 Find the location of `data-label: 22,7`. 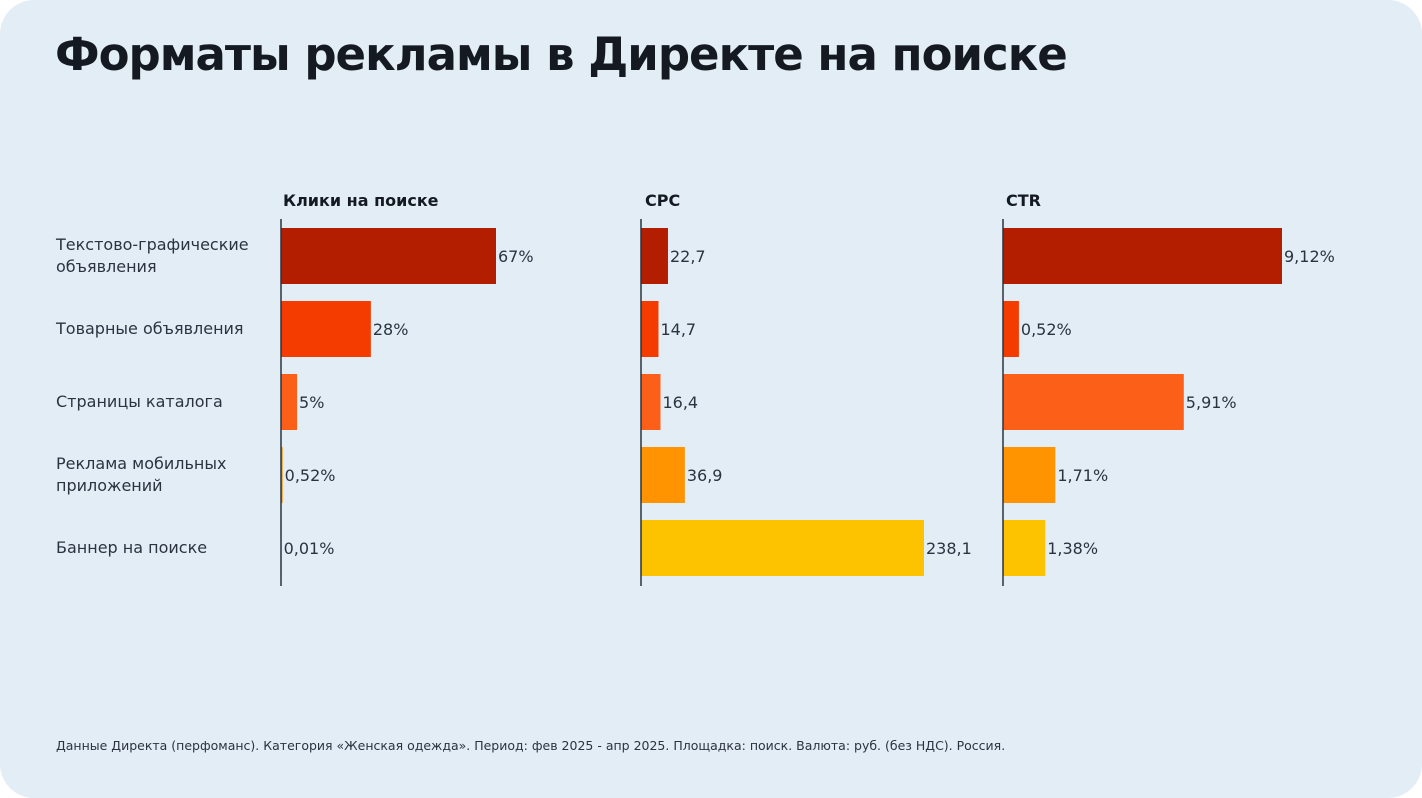

data-label: 22,7 is located at coordinates (688, 256).